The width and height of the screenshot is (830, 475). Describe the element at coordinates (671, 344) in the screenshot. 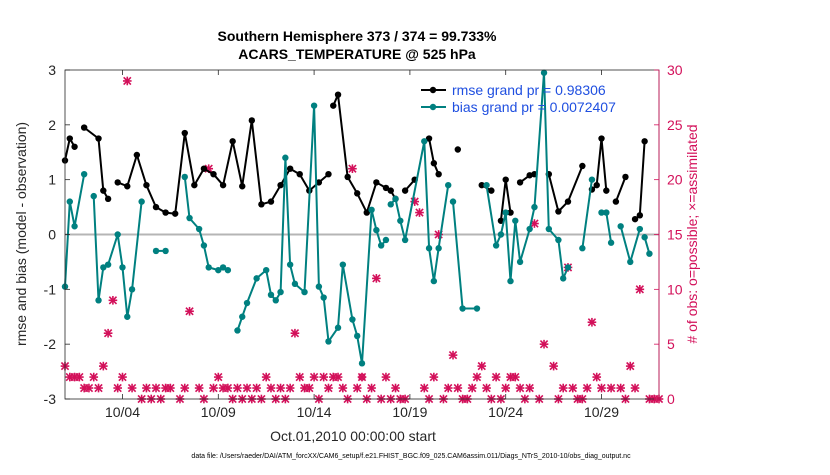

I see `y2-tick-label: 5` at that location.